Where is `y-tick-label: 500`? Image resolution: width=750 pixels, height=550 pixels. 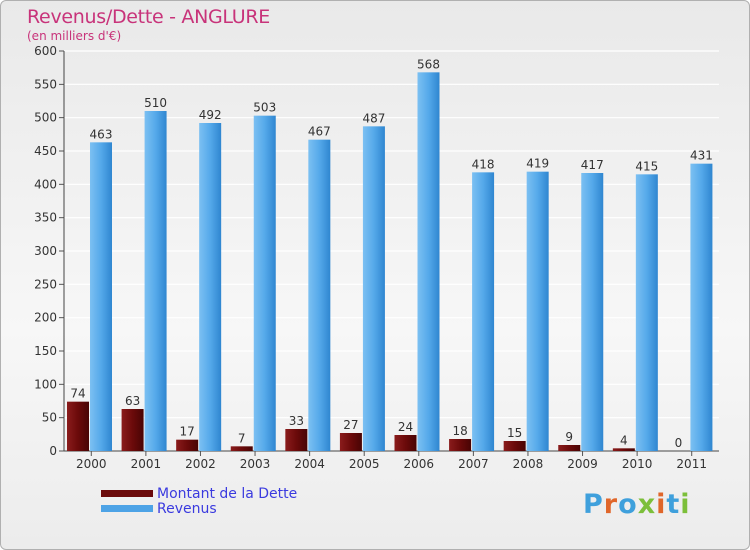
y-tick-label: 500 is located at coordinates (45, 118).